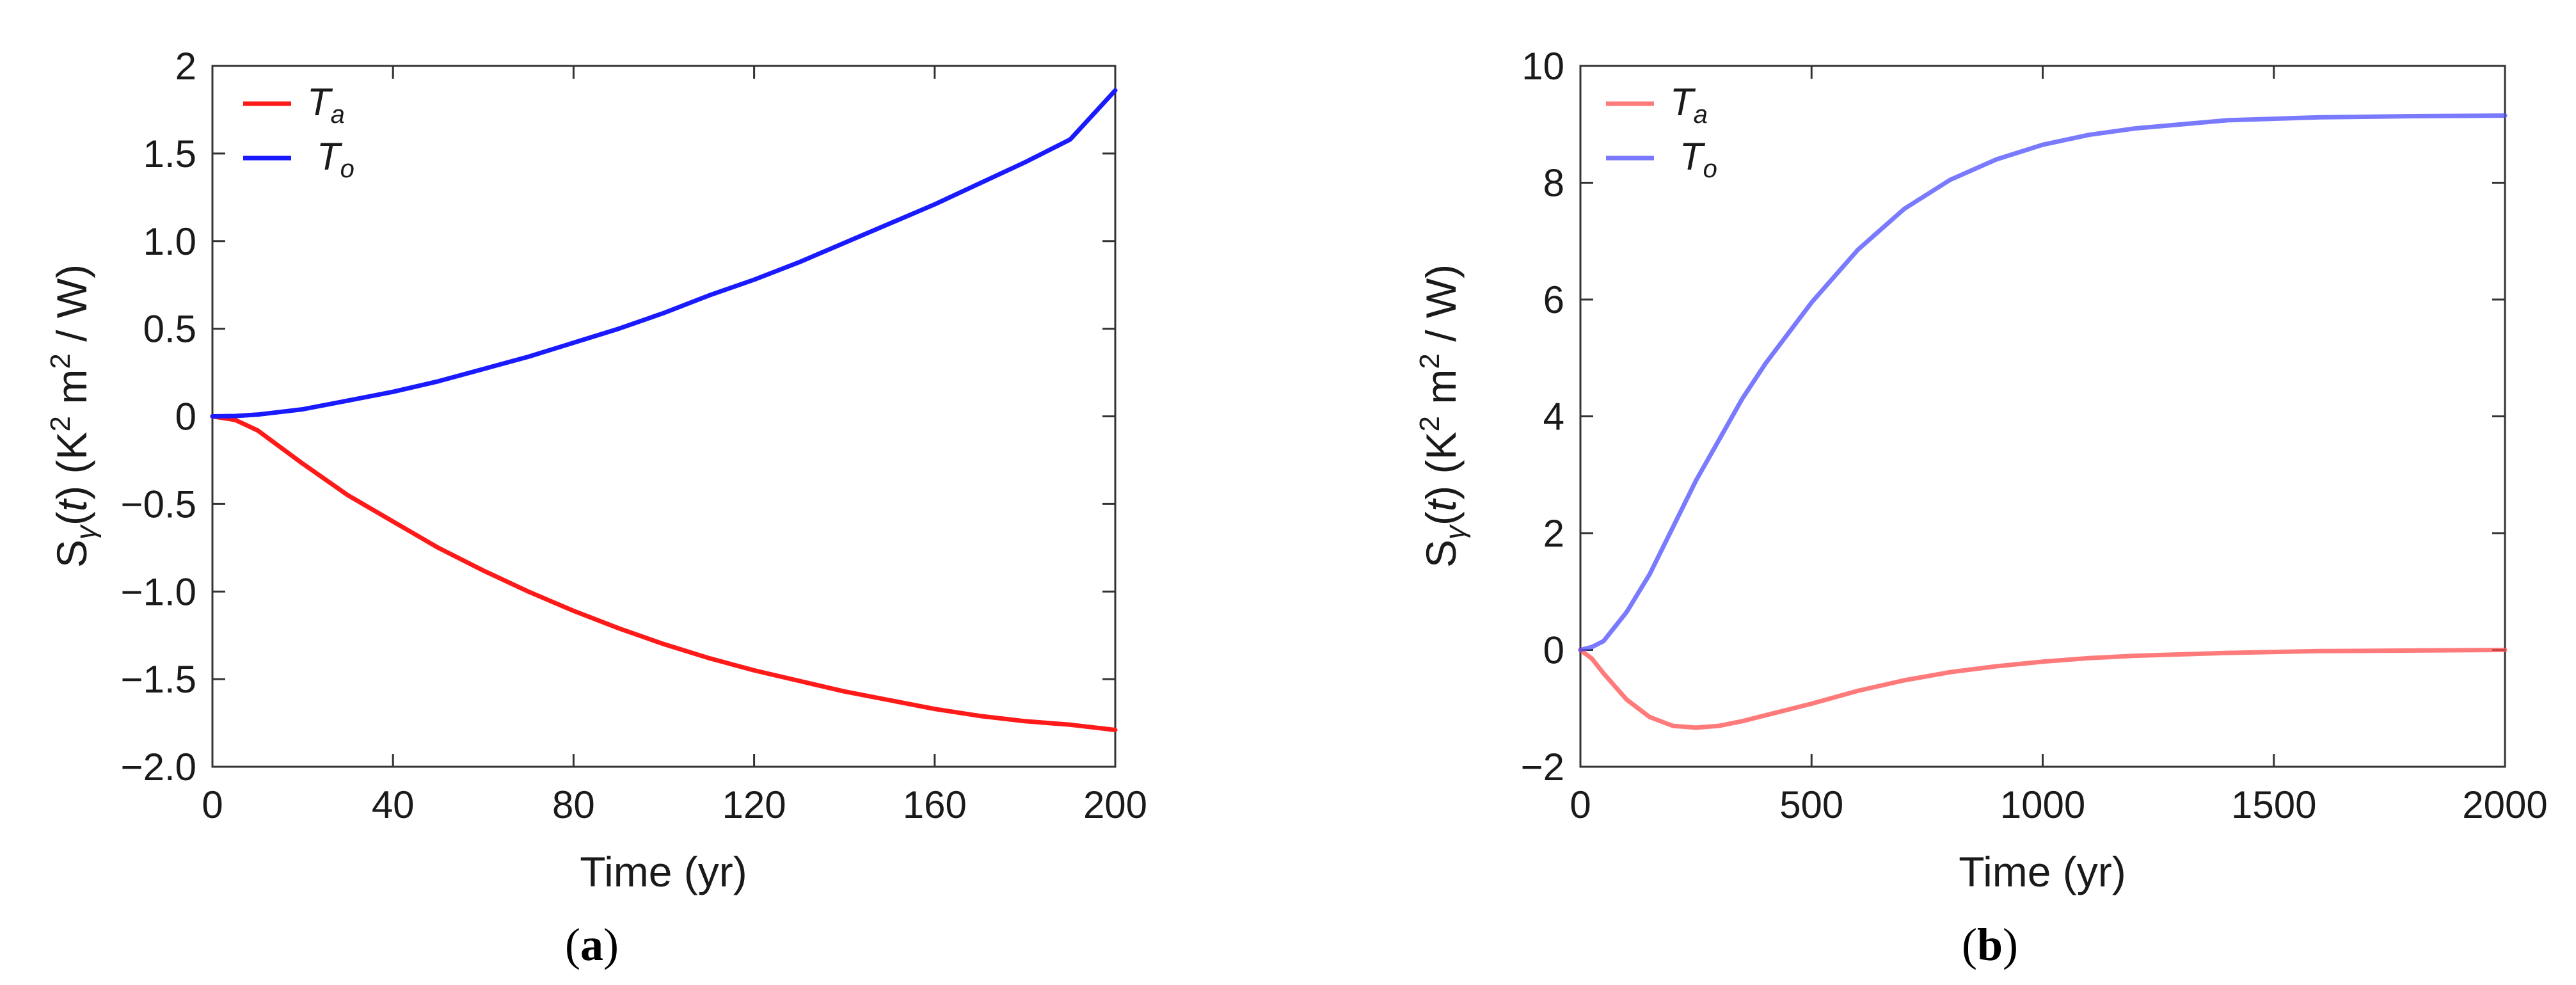 This screenshot has width=2576, height=985. Describe the element at coordinates (1543, 66) in the screenshot. I see `y-tick-label: 10` at that location.